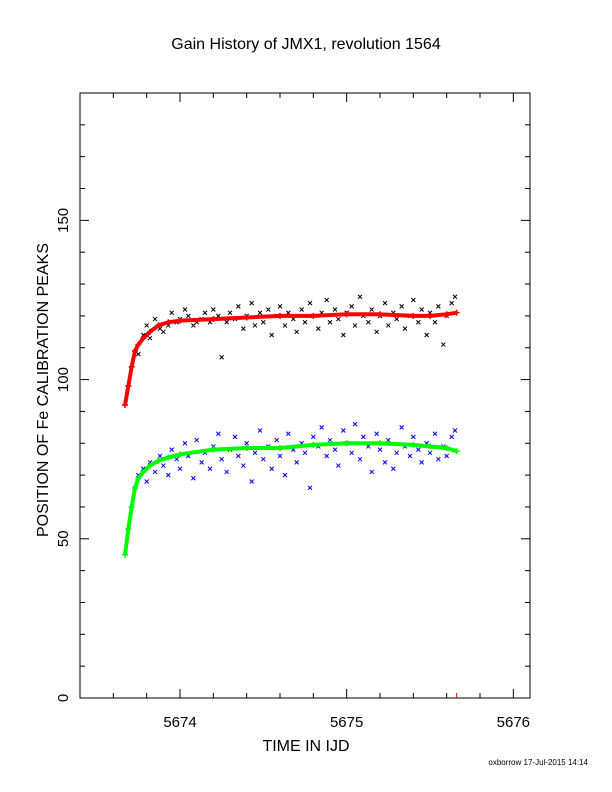  Describe the element at coordinates (306, 746) in the screenshot. I see `x-axis-label: TIME IN IJD` at that location.